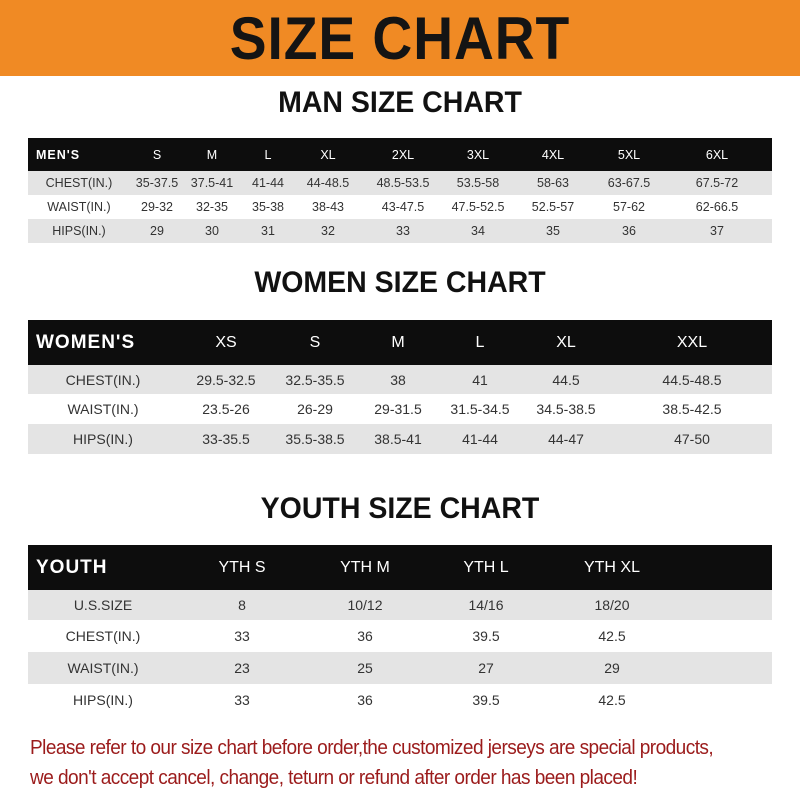  What do you see at coordinates (212, 207) in the screenshot?
I see `table-cell: 32-35` at bounding box center [212, 207].